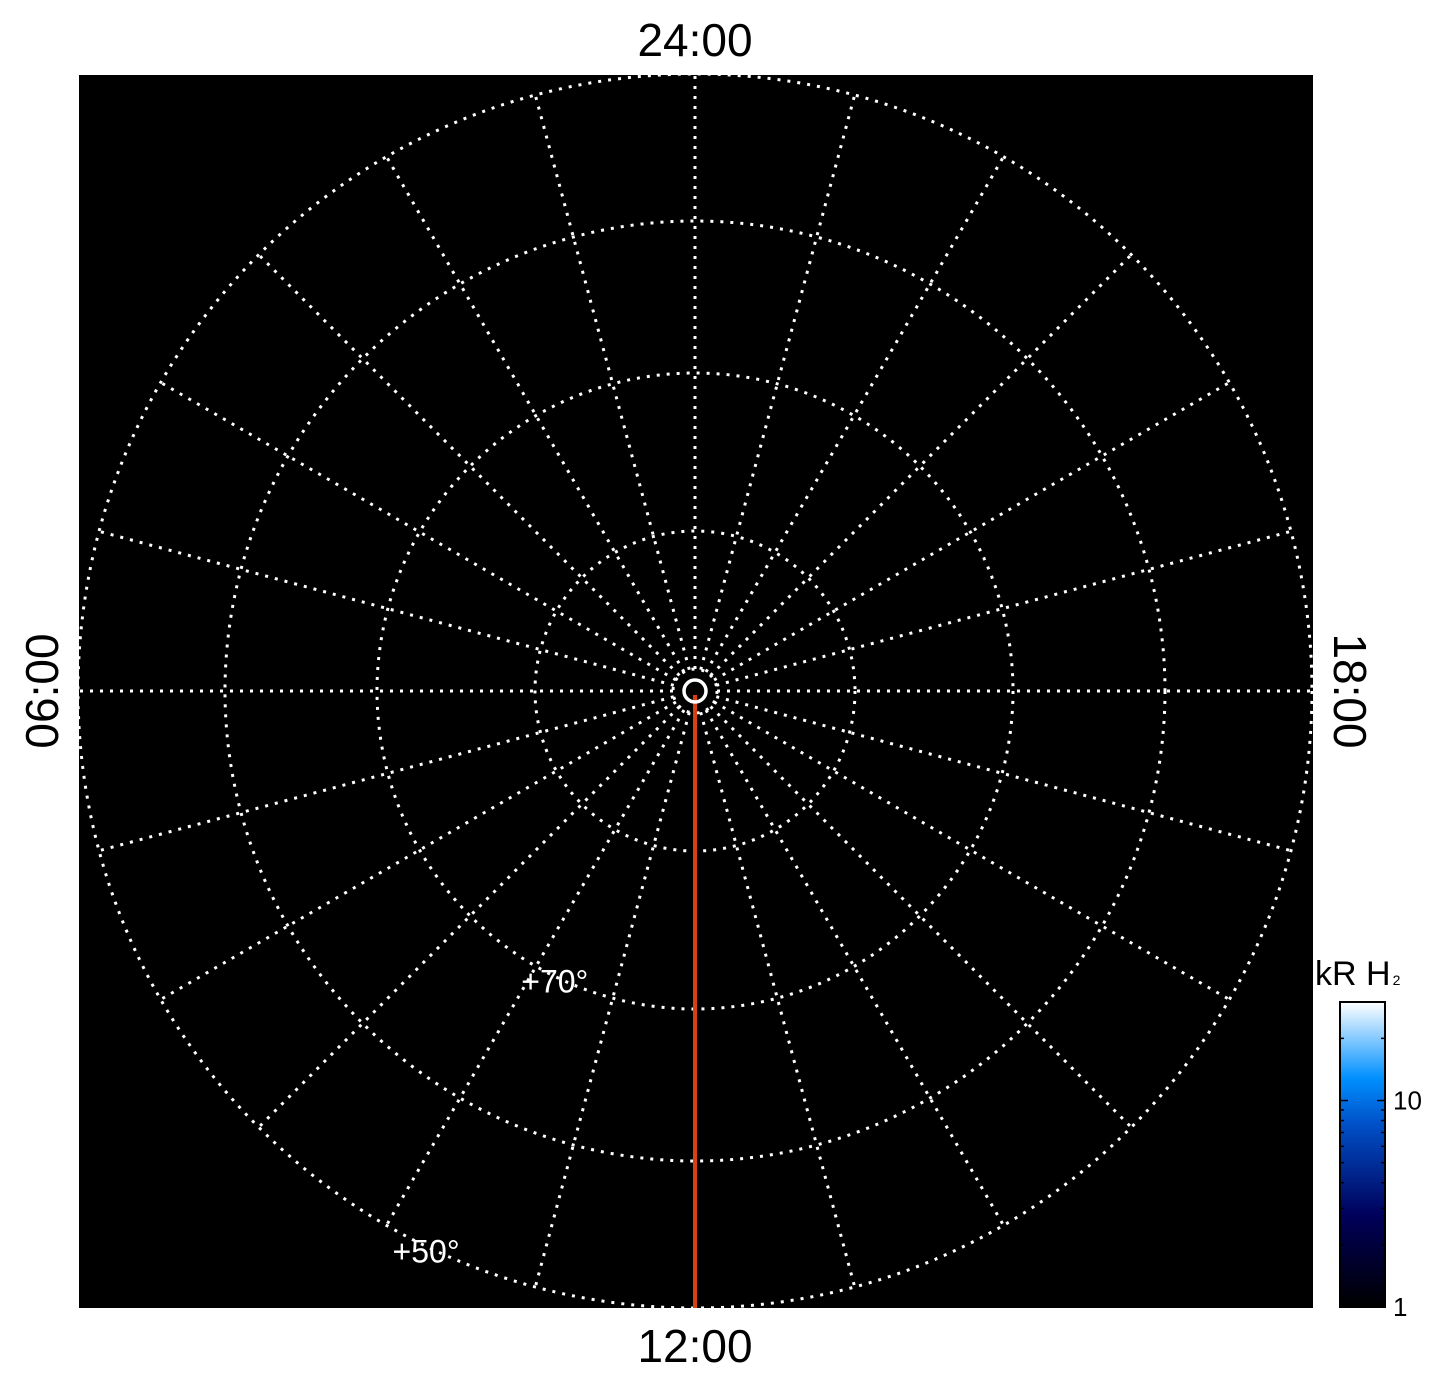 The width and height of the screenshot is (1447, 1389). Describe the element at coordinates (1362, 1154) in the screenshot. I see `colorbar-gradient` at that location.